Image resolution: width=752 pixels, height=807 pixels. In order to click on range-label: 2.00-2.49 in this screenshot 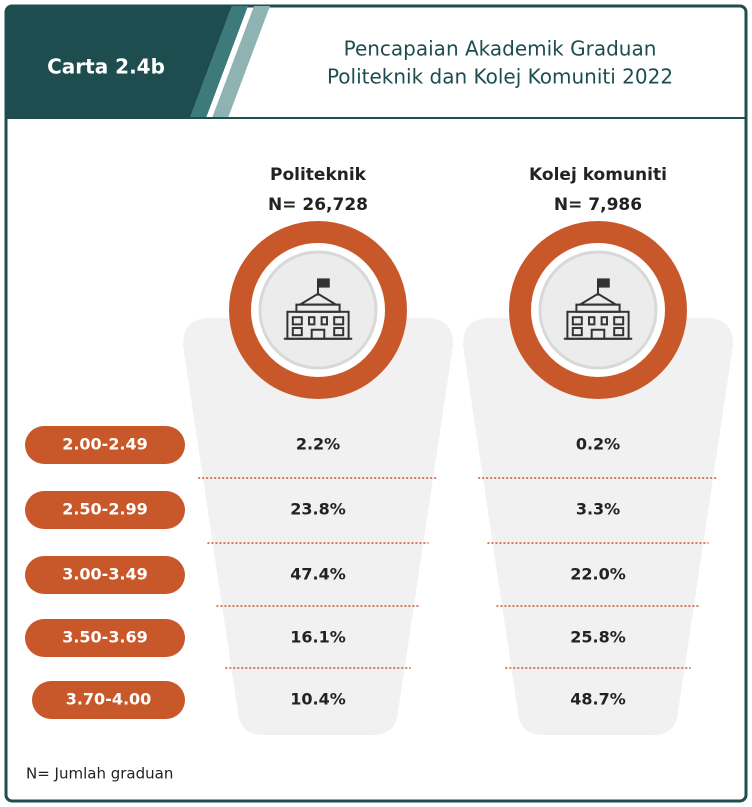, I will do `click(105, 444)`.